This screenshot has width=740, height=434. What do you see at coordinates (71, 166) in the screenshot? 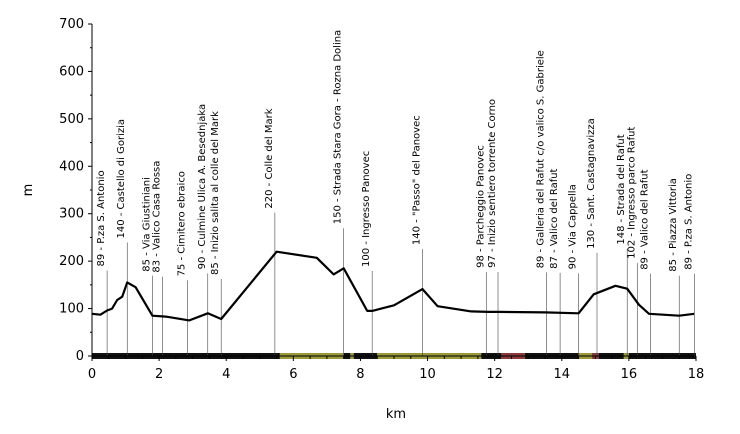
I see `y-tick-label-4: 400` at bounding box center [71, 166].